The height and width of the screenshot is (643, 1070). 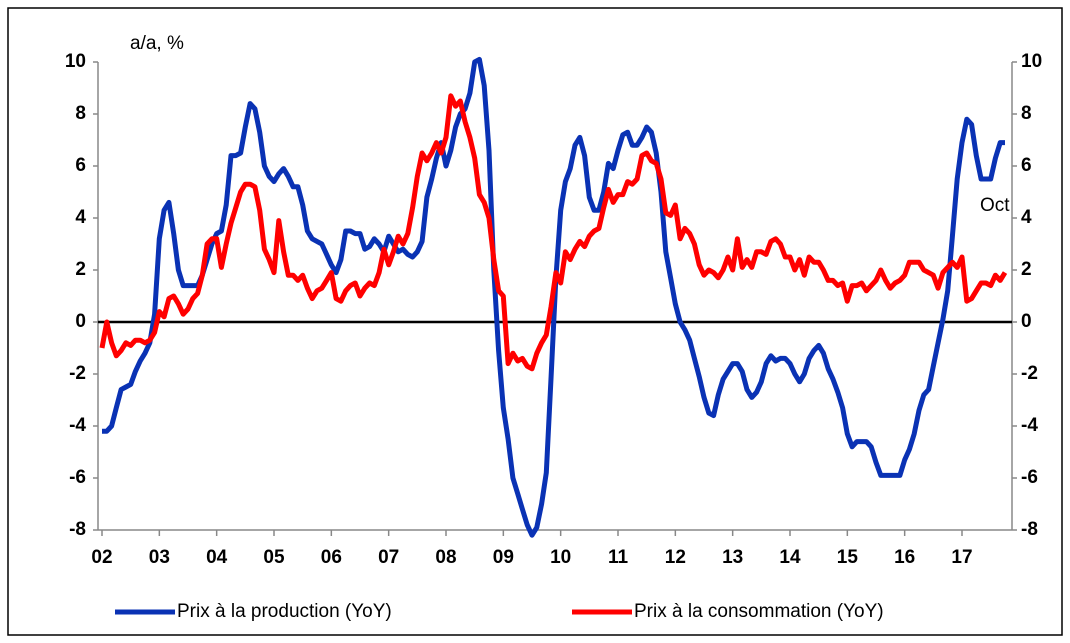 What do you see at coordinates (1026, 269) in the screenshot?
I see `y2-tick-label: 2` at bounding box center [1026, 269].